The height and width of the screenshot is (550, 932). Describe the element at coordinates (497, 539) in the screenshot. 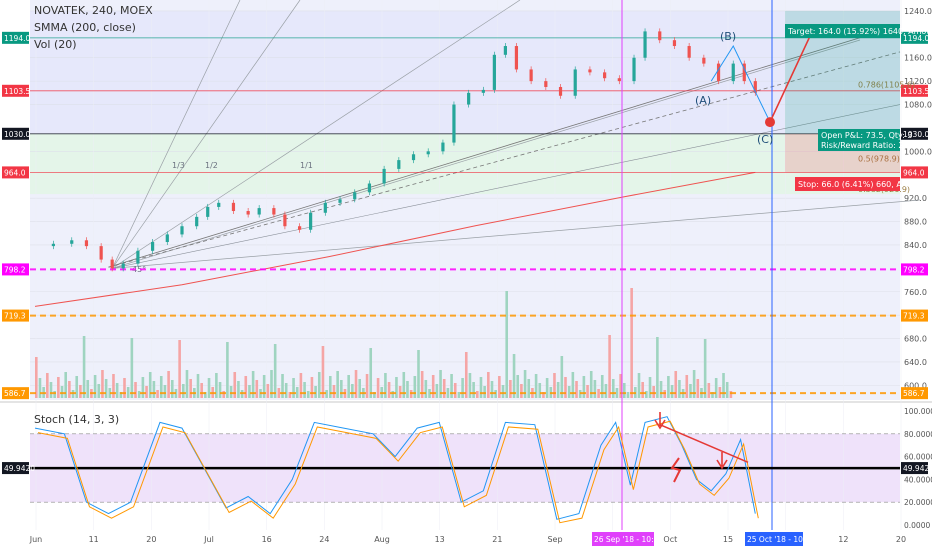

I see `x-tick-label: 21` at that location.